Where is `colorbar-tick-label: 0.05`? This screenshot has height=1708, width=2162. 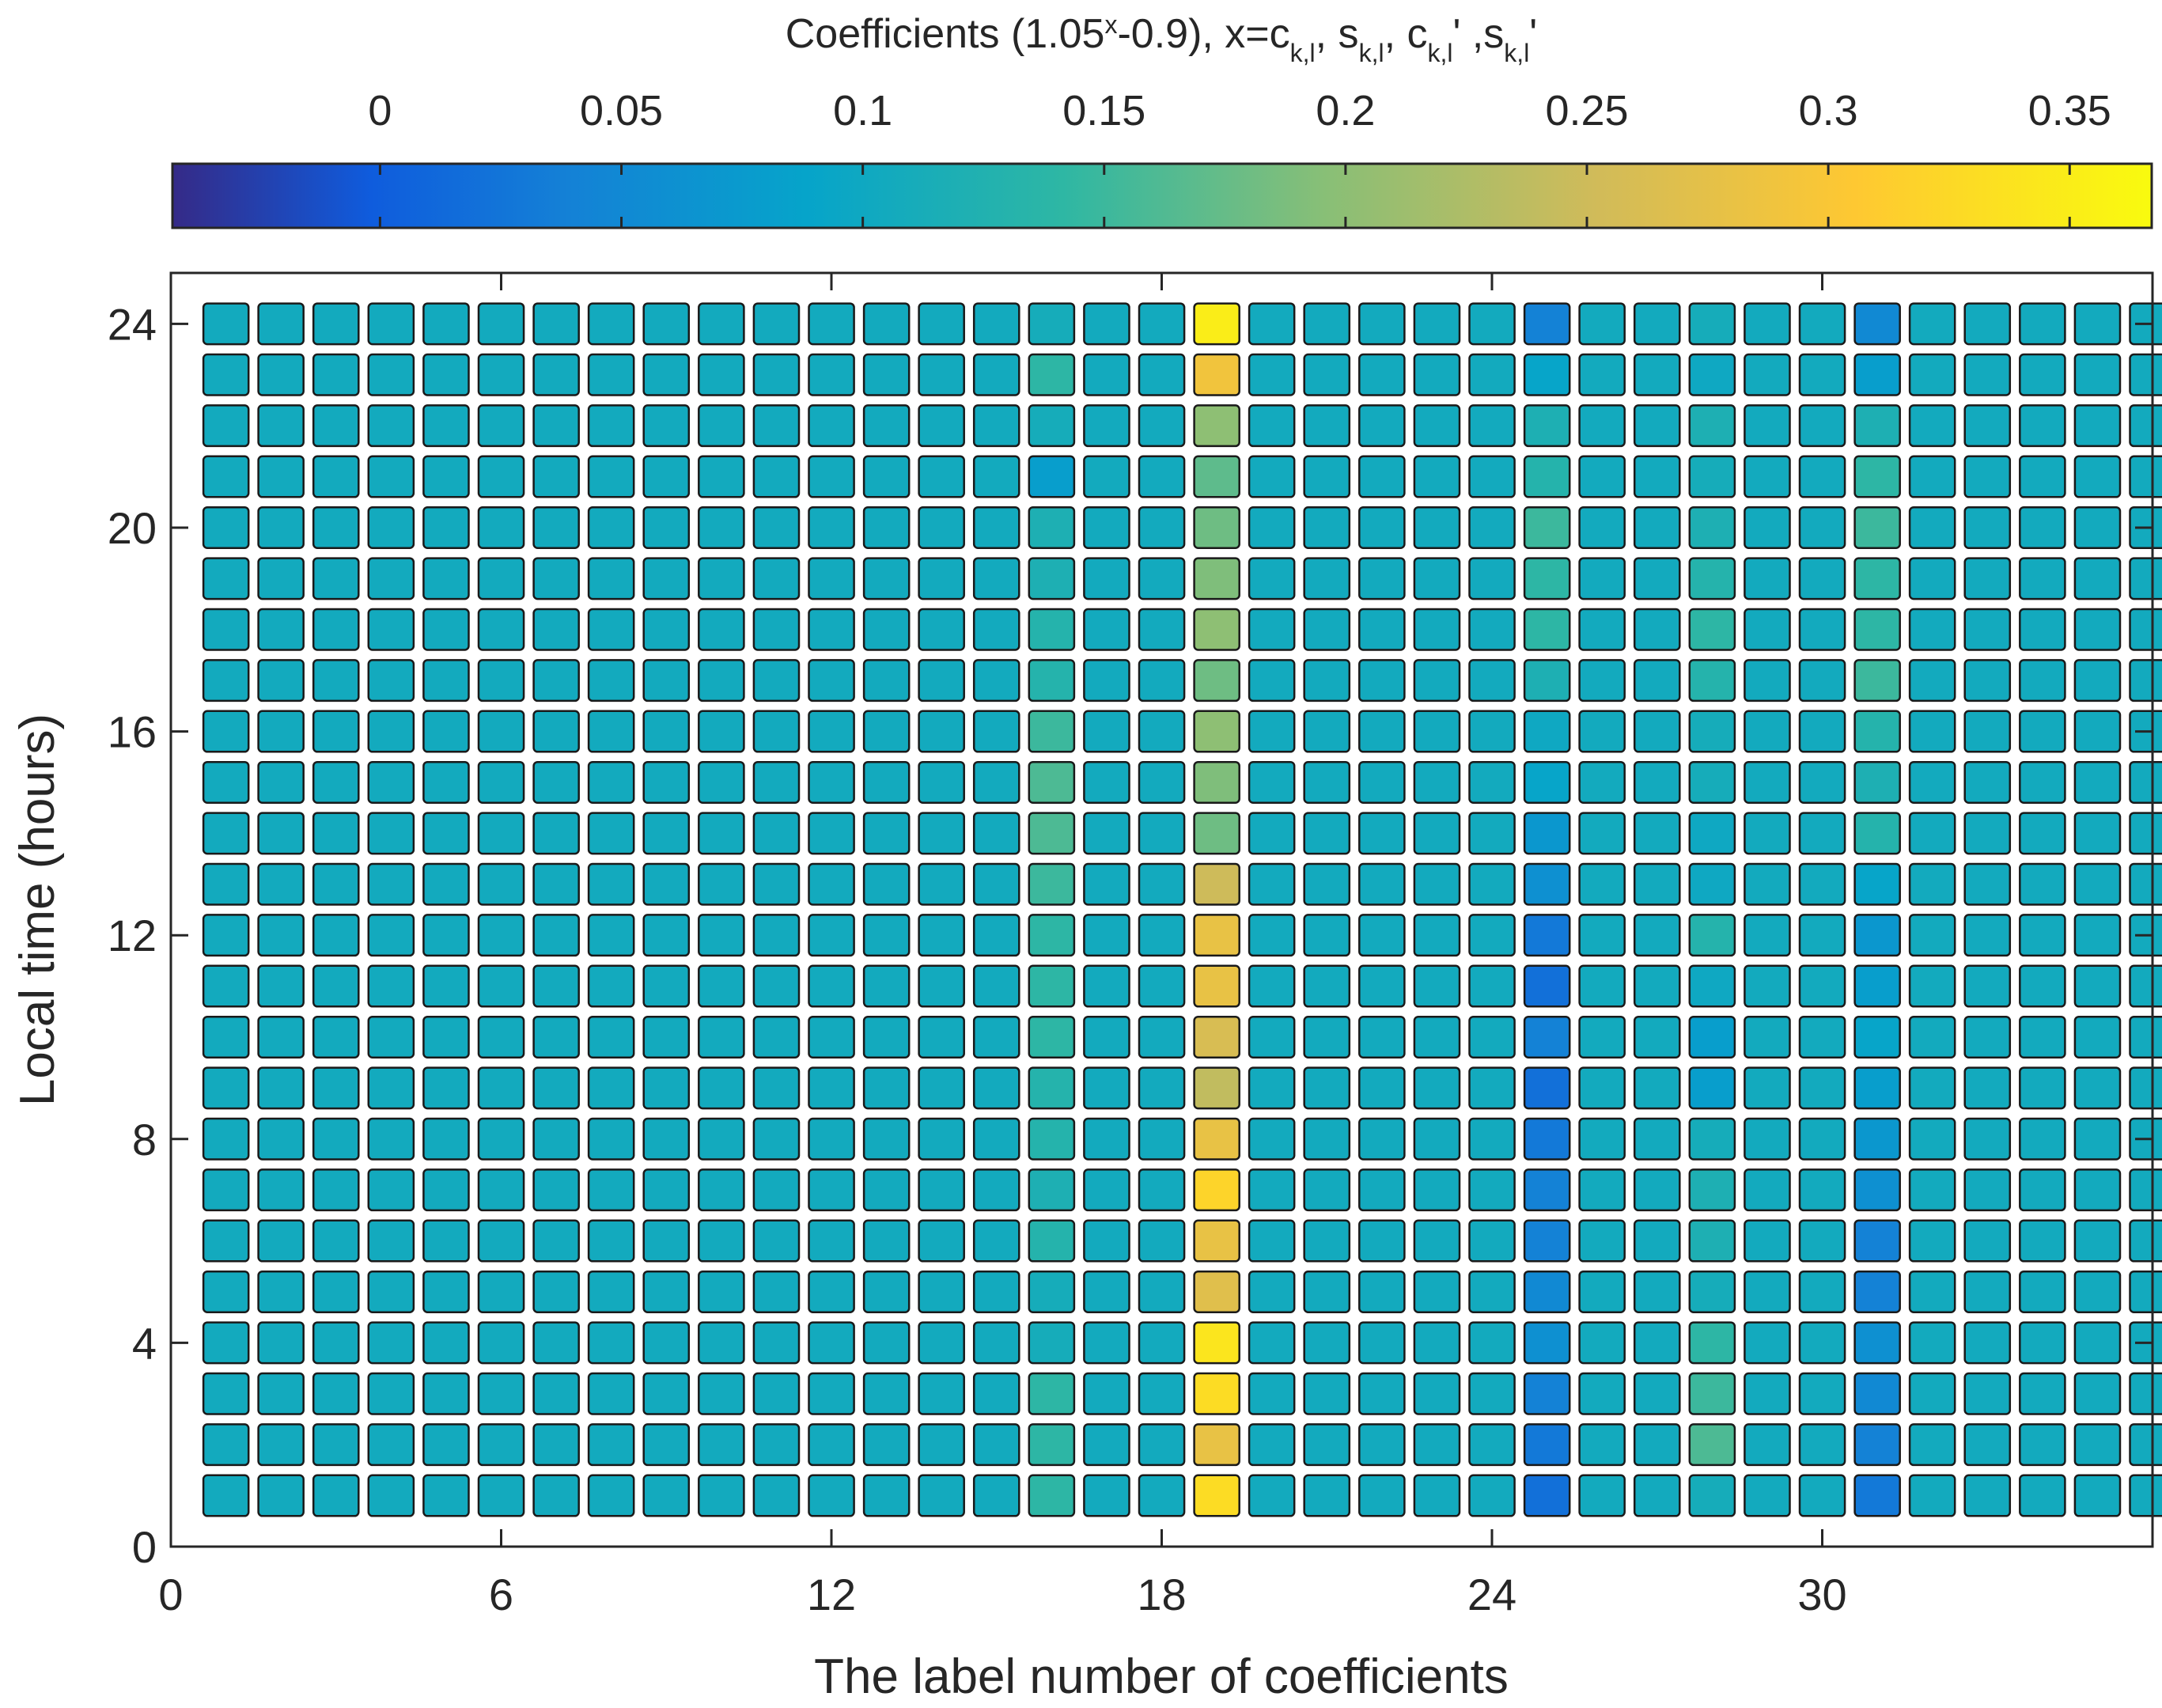
colorbar-tick-label: 0.05 is located at coordinates (621, 111).